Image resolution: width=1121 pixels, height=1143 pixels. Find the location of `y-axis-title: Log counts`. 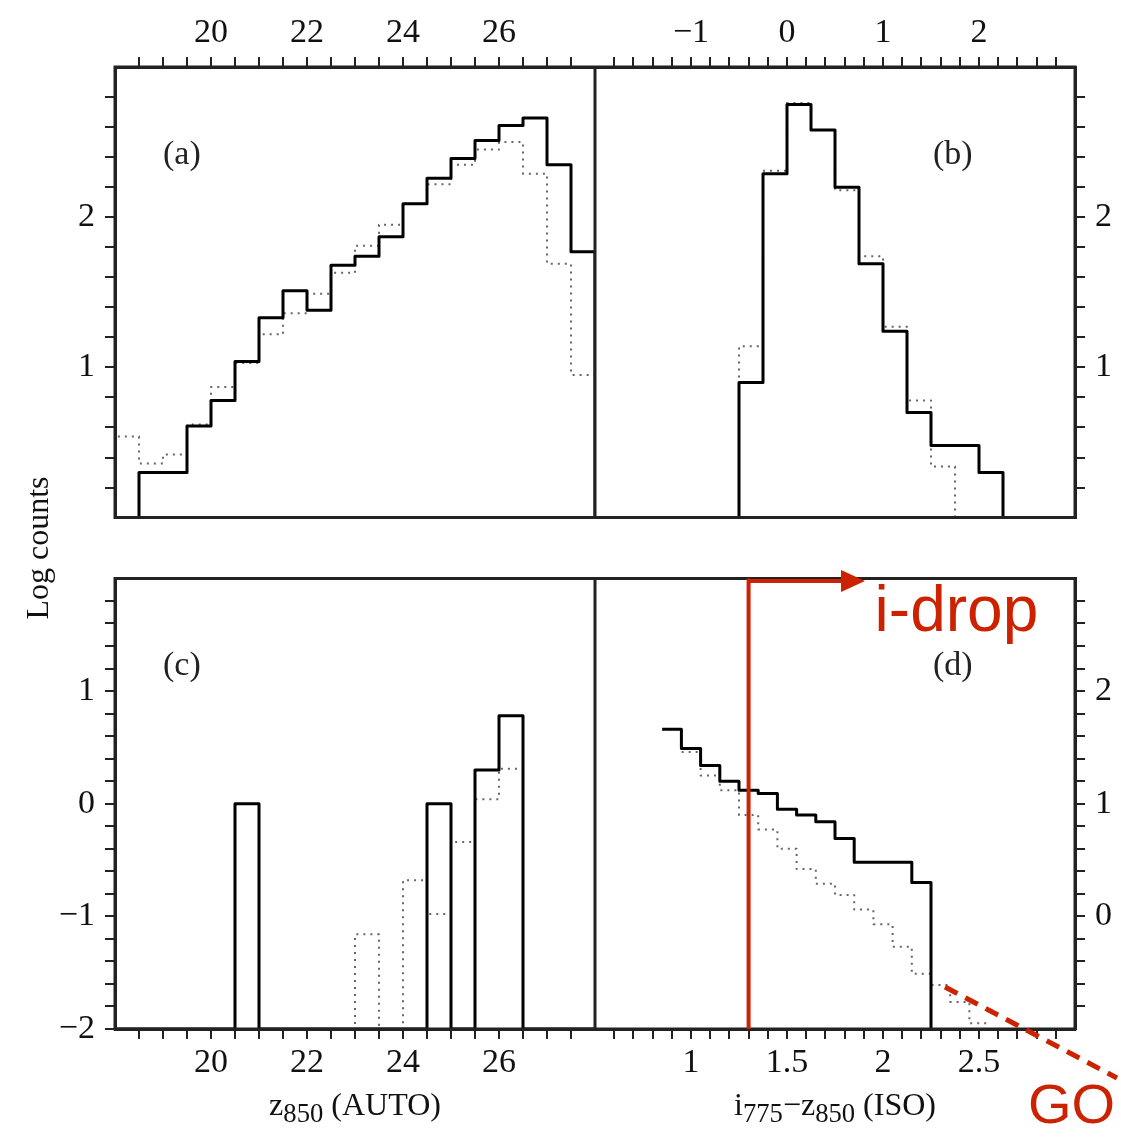

y-axis-title: Log counts is located at coordinates (37, 548).